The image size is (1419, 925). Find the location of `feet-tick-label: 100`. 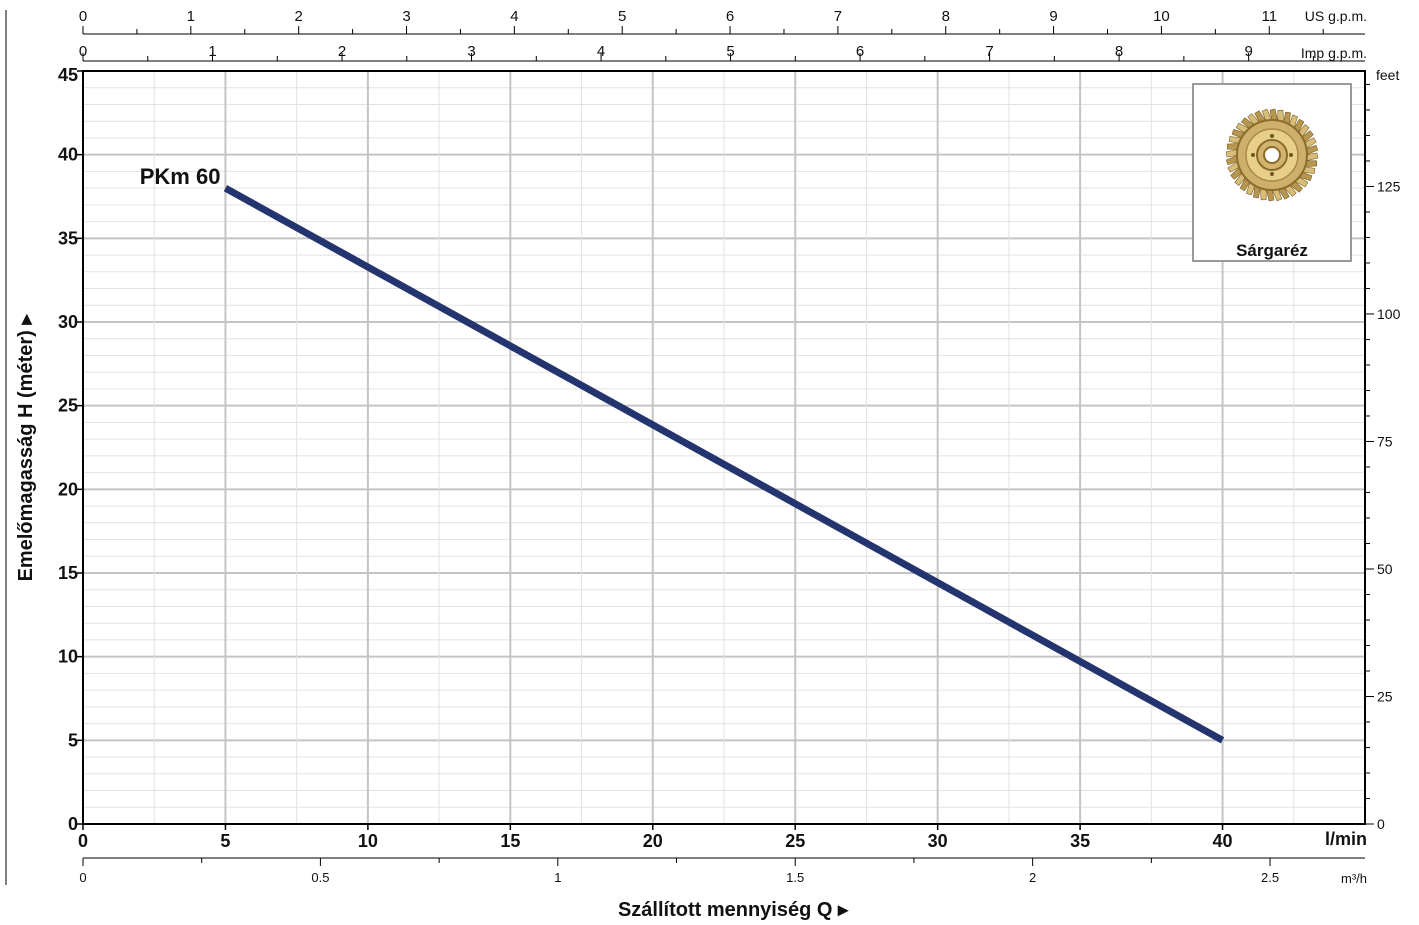

feet-tick-label: 100 is located at coordinates (1389, 314).